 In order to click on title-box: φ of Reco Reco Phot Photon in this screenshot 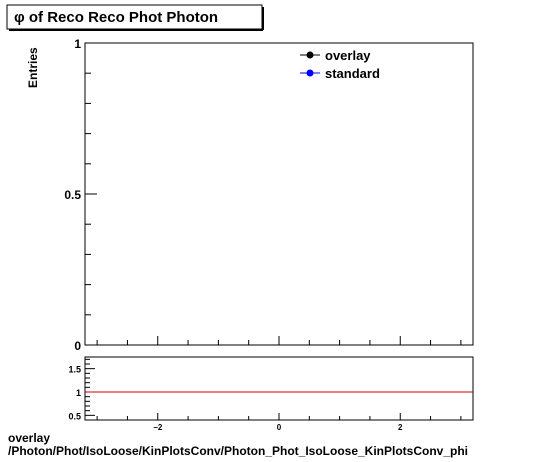, I will do `click(135, 17)`.